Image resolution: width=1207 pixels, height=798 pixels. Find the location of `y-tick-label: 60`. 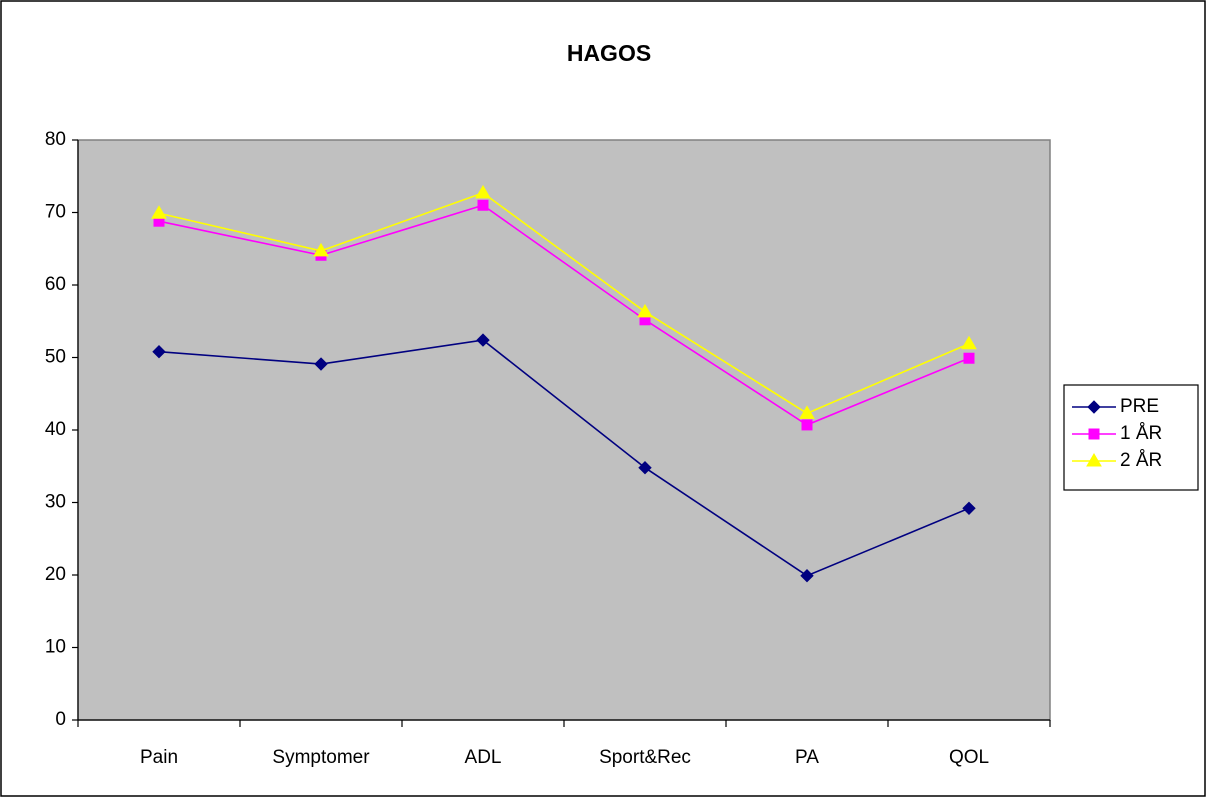

y-tick-label: 60 is located at coordinates (55, 284).